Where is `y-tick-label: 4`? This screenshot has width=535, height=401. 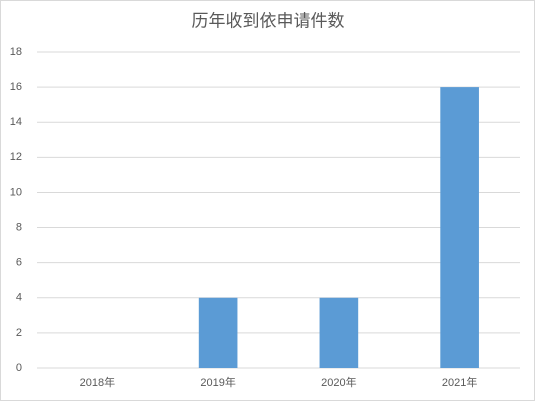 y-tick-label: 4 is located at coordinates (19, 298).